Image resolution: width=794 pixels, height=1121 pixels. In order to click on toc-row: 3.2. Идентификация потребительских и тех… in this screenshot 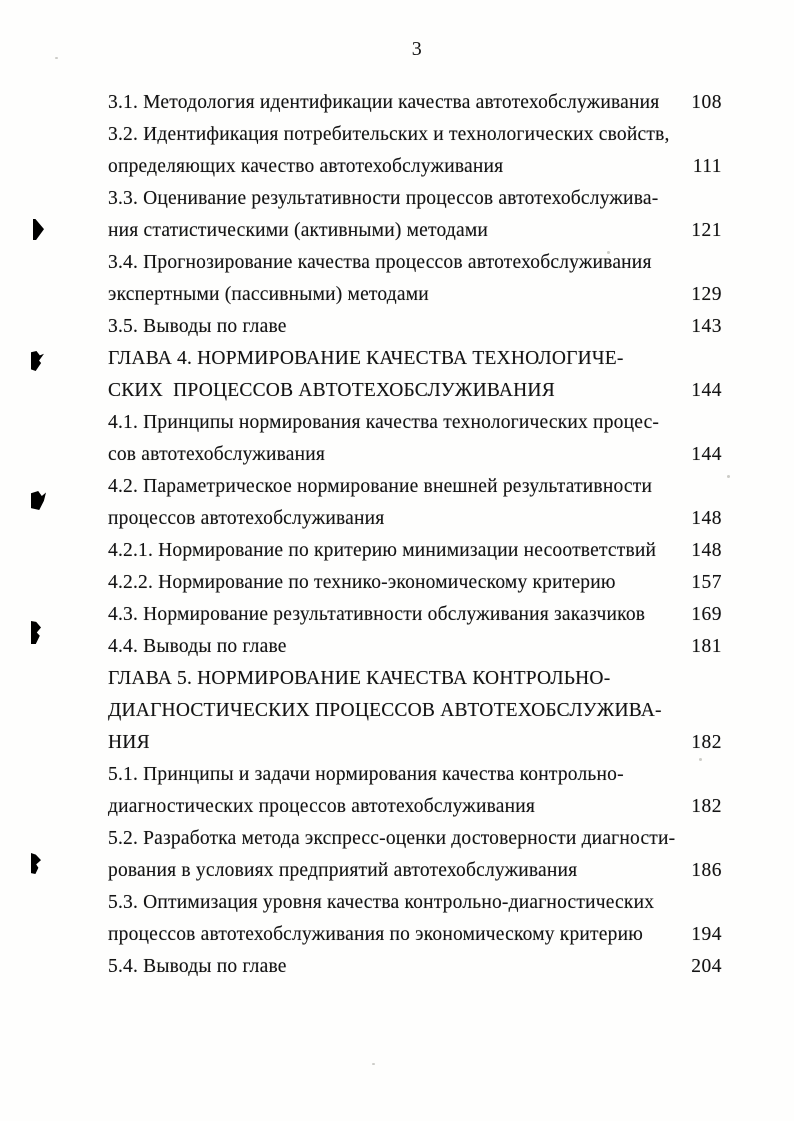, I will do `click(415, 135)`.